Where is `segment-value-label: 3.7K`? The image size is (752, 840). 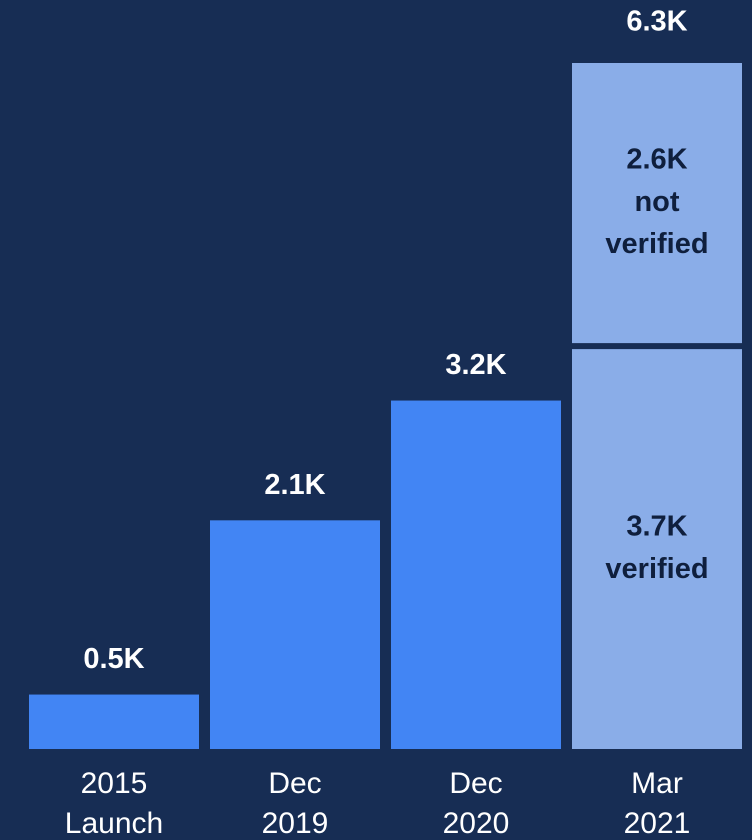 segment-value-label: 3.7K is located at coordinates (656, 527).